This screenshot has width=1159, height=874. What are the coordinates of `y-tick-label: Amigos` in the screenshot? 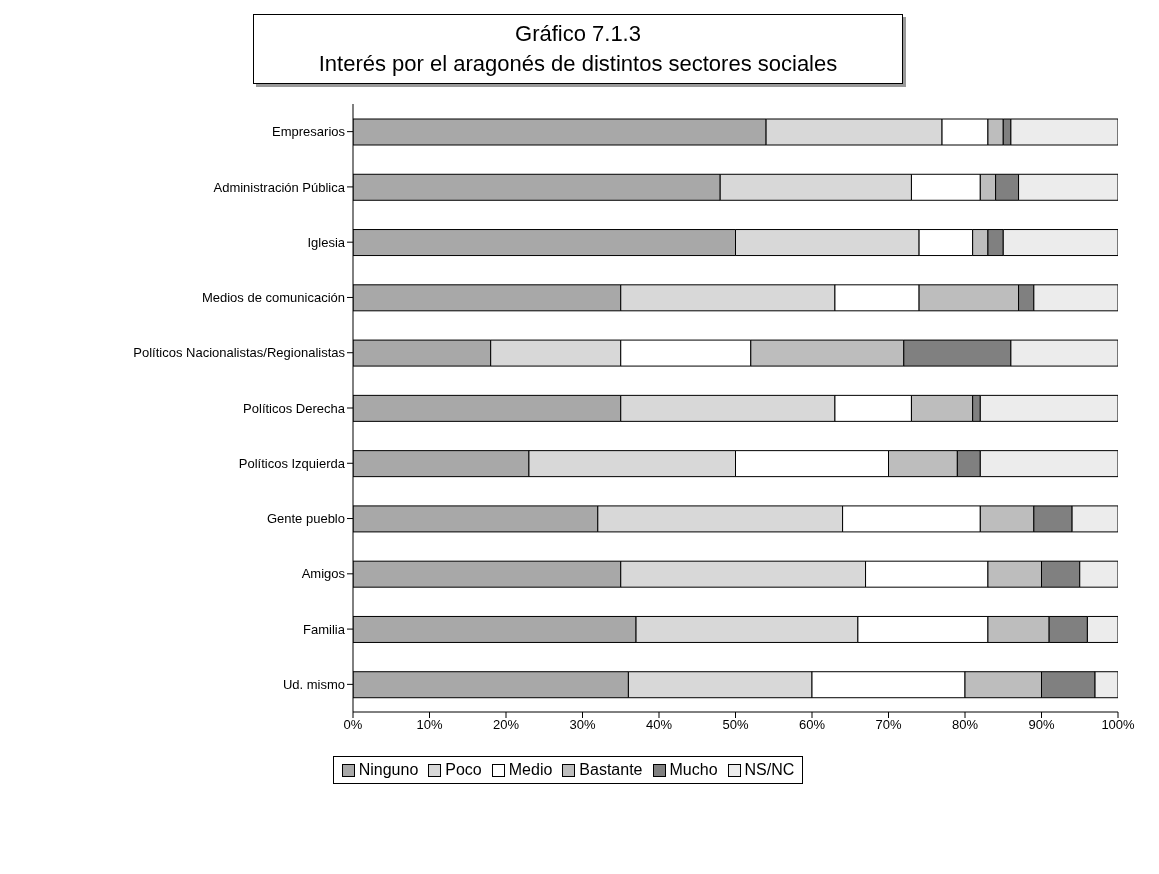 It's located at (323, 574).